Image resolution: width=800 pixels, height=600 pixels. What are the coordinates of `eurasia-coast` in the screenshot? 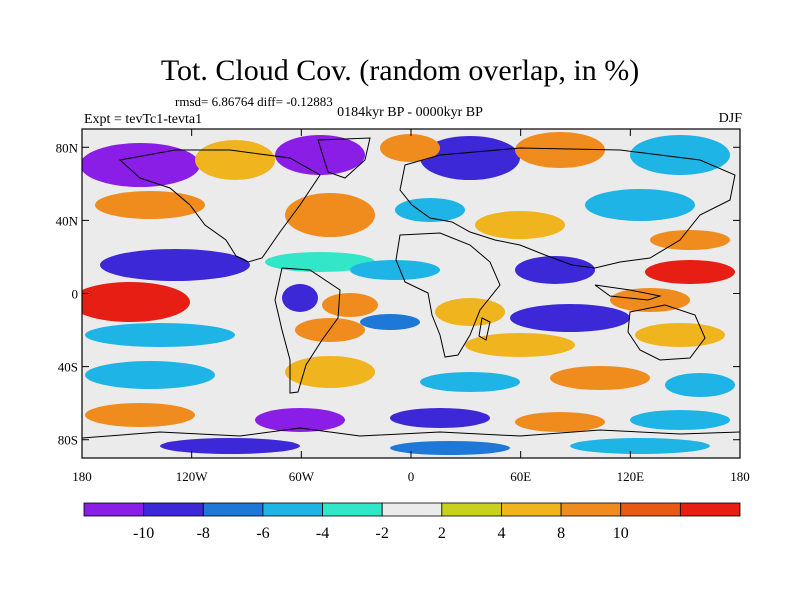 It's located at (567, 208).